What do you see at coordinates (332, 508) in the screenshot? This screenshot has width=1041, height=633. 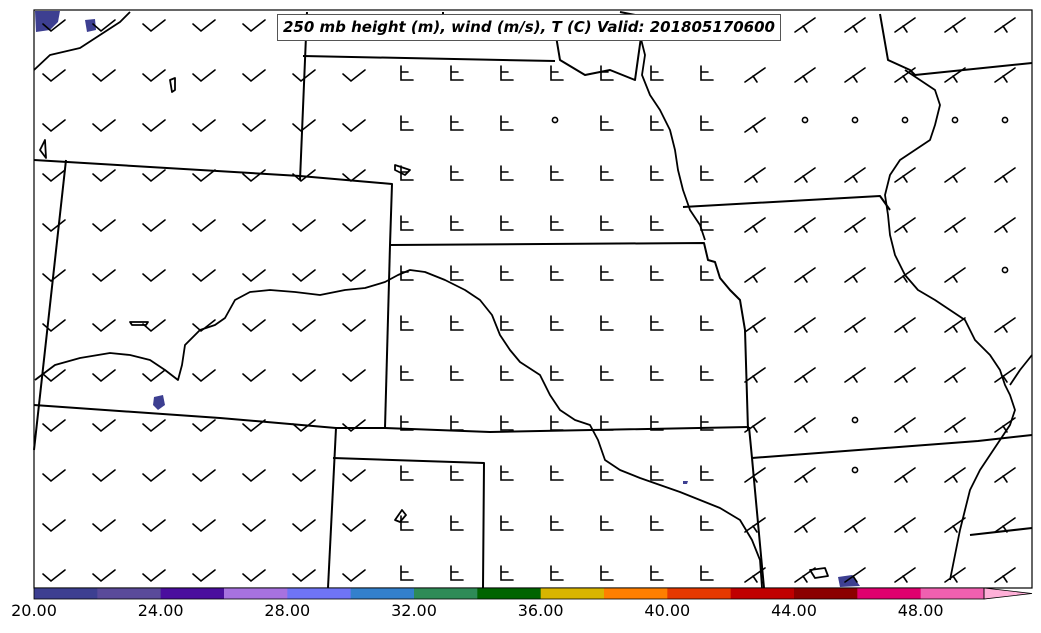 I see `border-az-nm` at bounding box center [332, 508].